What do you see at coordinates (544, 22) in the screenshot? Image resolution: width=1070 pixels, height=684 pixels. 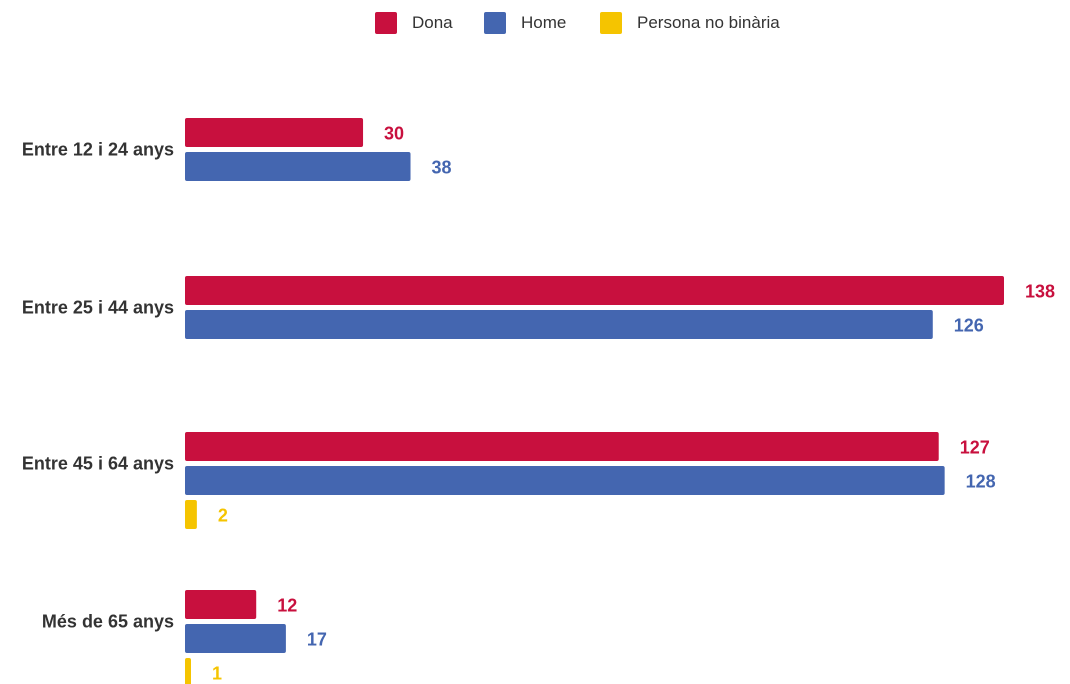 I see `legend-label-home: Home` at bounding box center [544, 22].